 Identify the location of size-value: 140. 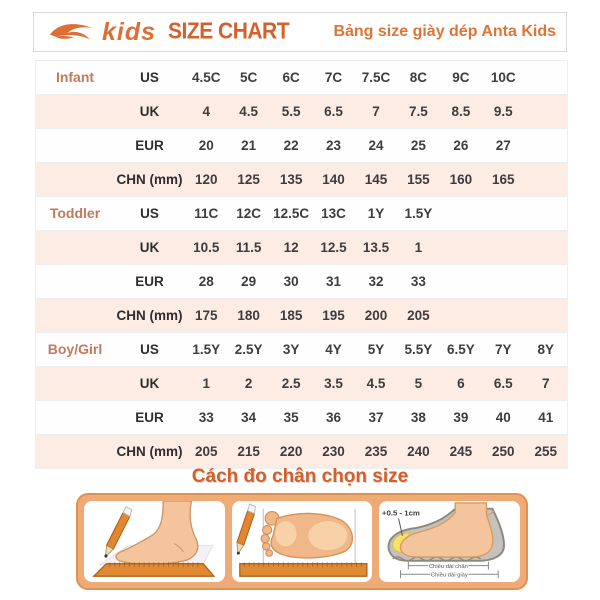
(333, 179).